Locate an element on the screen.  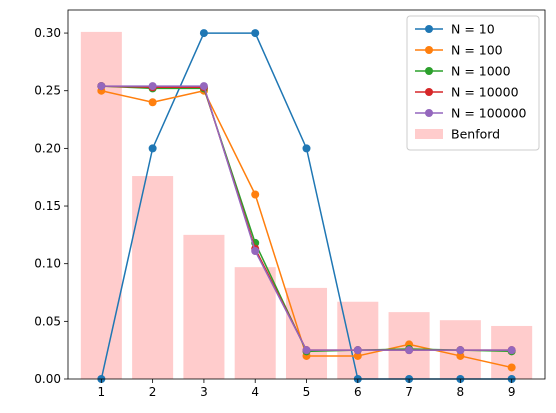
legend-entry: Benford is located at coordinates (457, 134).